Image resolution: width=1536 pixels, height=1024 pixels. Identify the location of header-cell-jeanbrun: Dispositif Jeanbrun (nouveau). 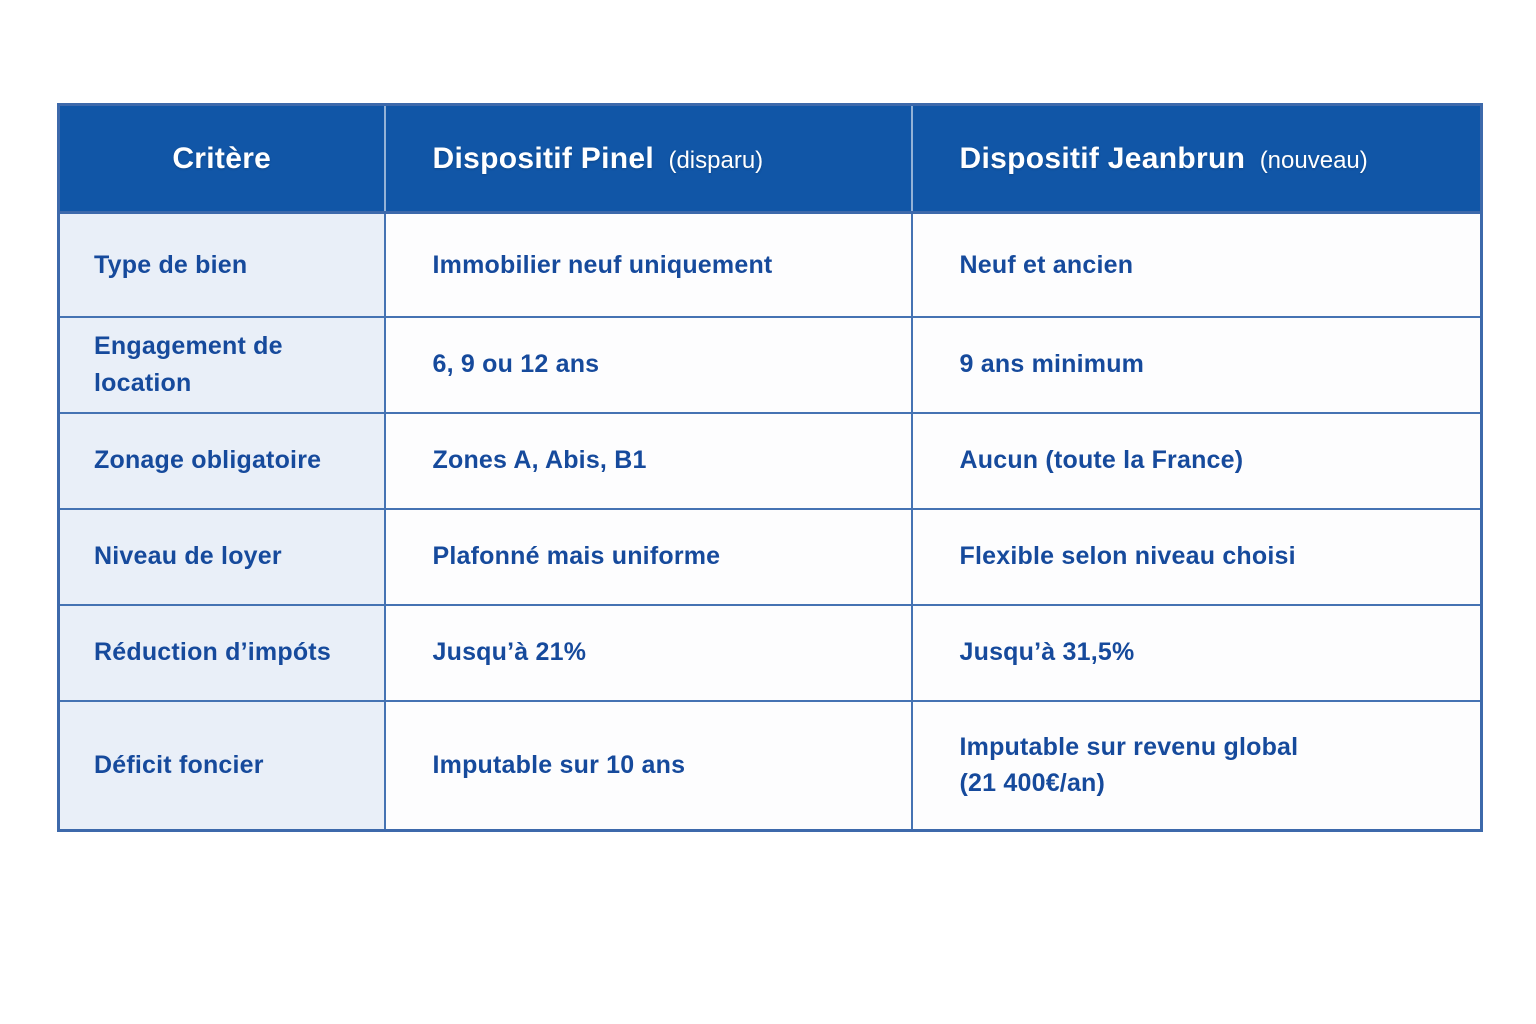
(1196, 159).